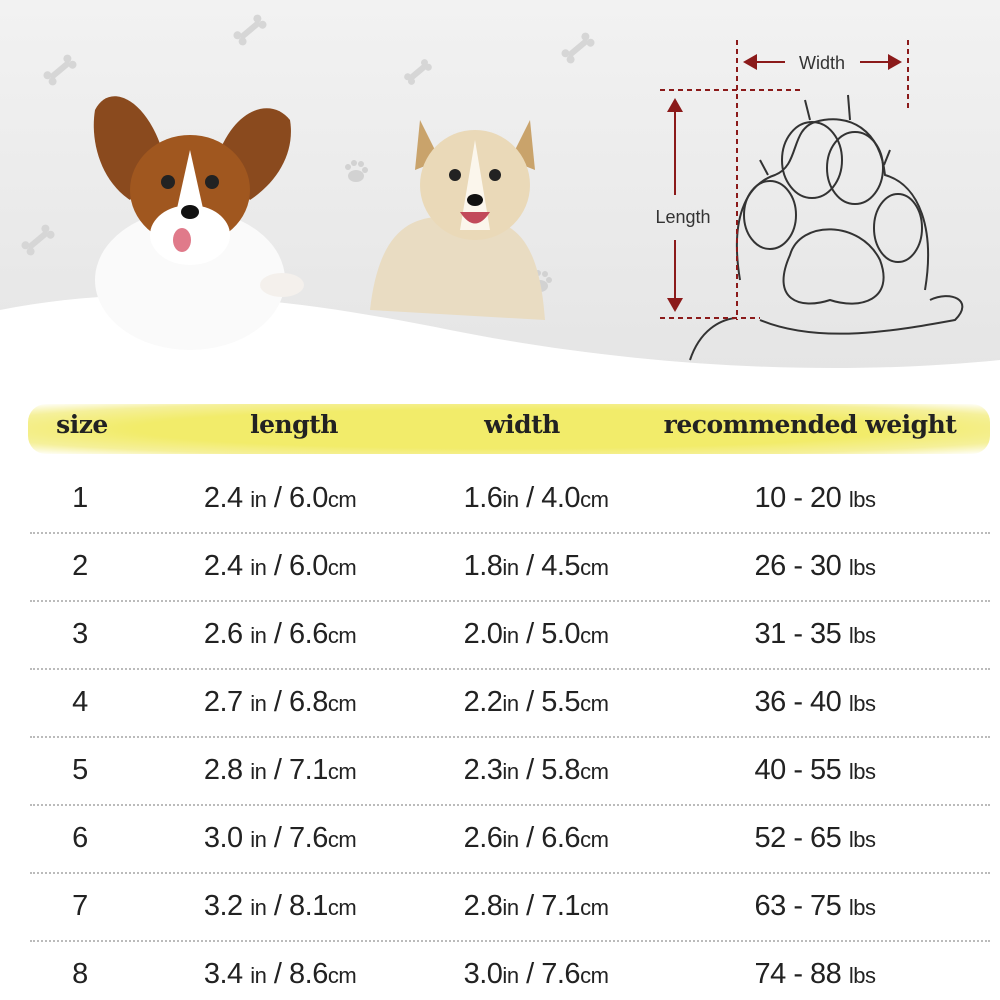 The image size is (1000, 1000). Describe the element at coordinates (536, 566) in the screenshot. I see `width-cell: 1.8in / 4.5cm` at that location.